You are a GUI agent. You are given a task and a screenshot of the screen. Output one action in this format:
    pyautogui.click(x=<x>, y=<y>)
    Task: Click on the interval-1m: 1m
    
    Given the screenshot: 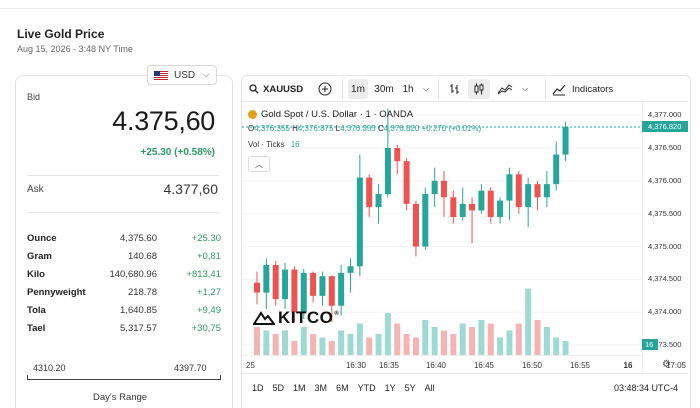 What is the action you would take?
    pyautogui.click(x=358, y=89)
    